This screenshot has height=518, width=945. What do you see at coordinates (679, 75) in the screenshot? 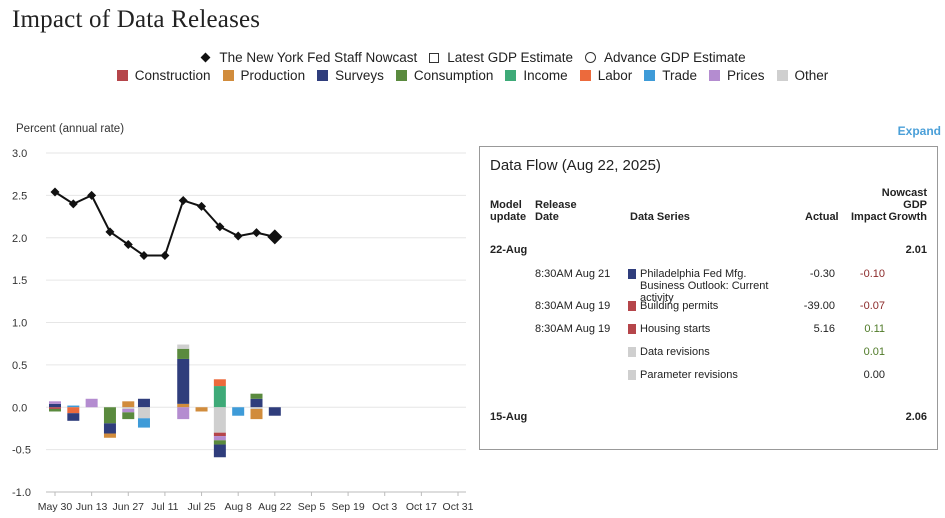
I see `legend-label: Trade` at bounding box center [679, 75].